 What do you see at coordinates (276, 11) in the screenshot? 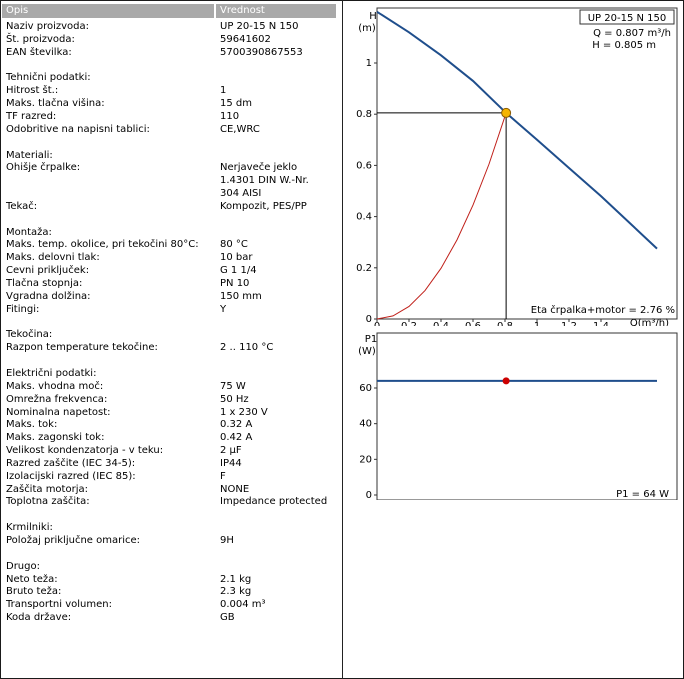
I see `column-header-value: Vrednost` at bounding box center [276, 11].